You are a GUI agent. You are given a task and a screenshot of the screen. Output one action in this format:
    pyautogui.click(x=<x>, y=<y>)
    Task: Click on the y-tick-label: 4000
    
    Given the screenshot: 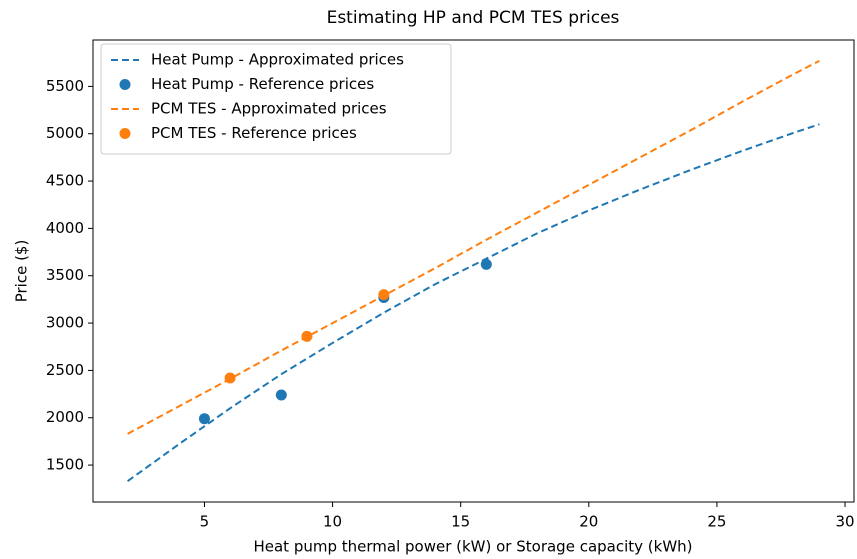 What is the action you would take?
    pyautogui.click(x=65, y=228)
    